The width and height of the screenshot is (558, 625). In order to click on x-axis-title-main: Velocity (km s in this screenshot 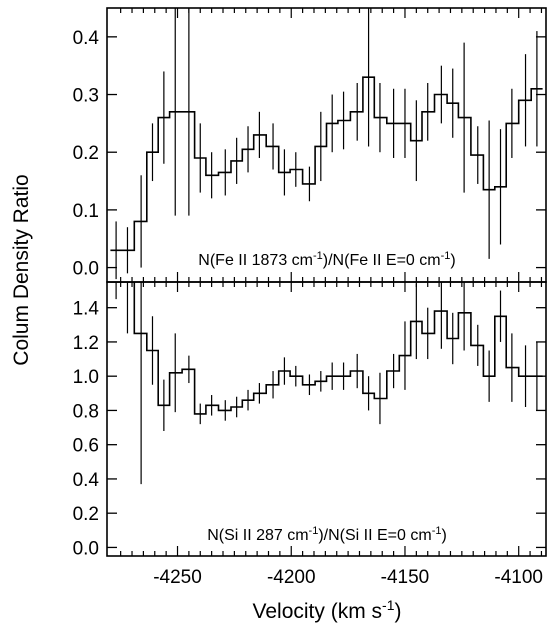, I will do `click(318, 611)`.